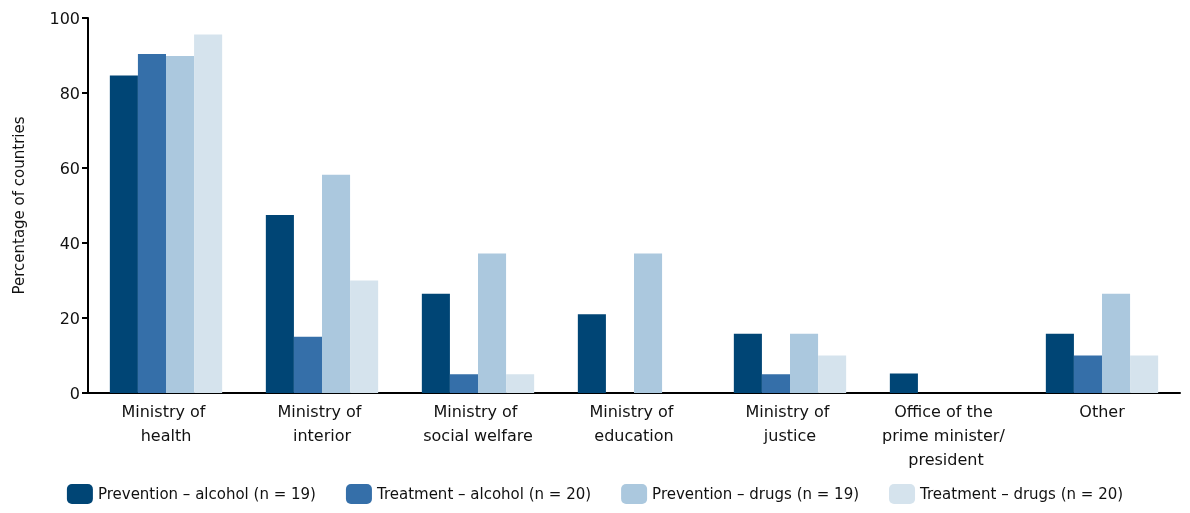 The height and width of the screenshot is (513, 1190). What do you see at coordinates (790, 423) in the screenshot?
I see `x-tick-label: Ministry of justice` at bounding box center [790, 423].